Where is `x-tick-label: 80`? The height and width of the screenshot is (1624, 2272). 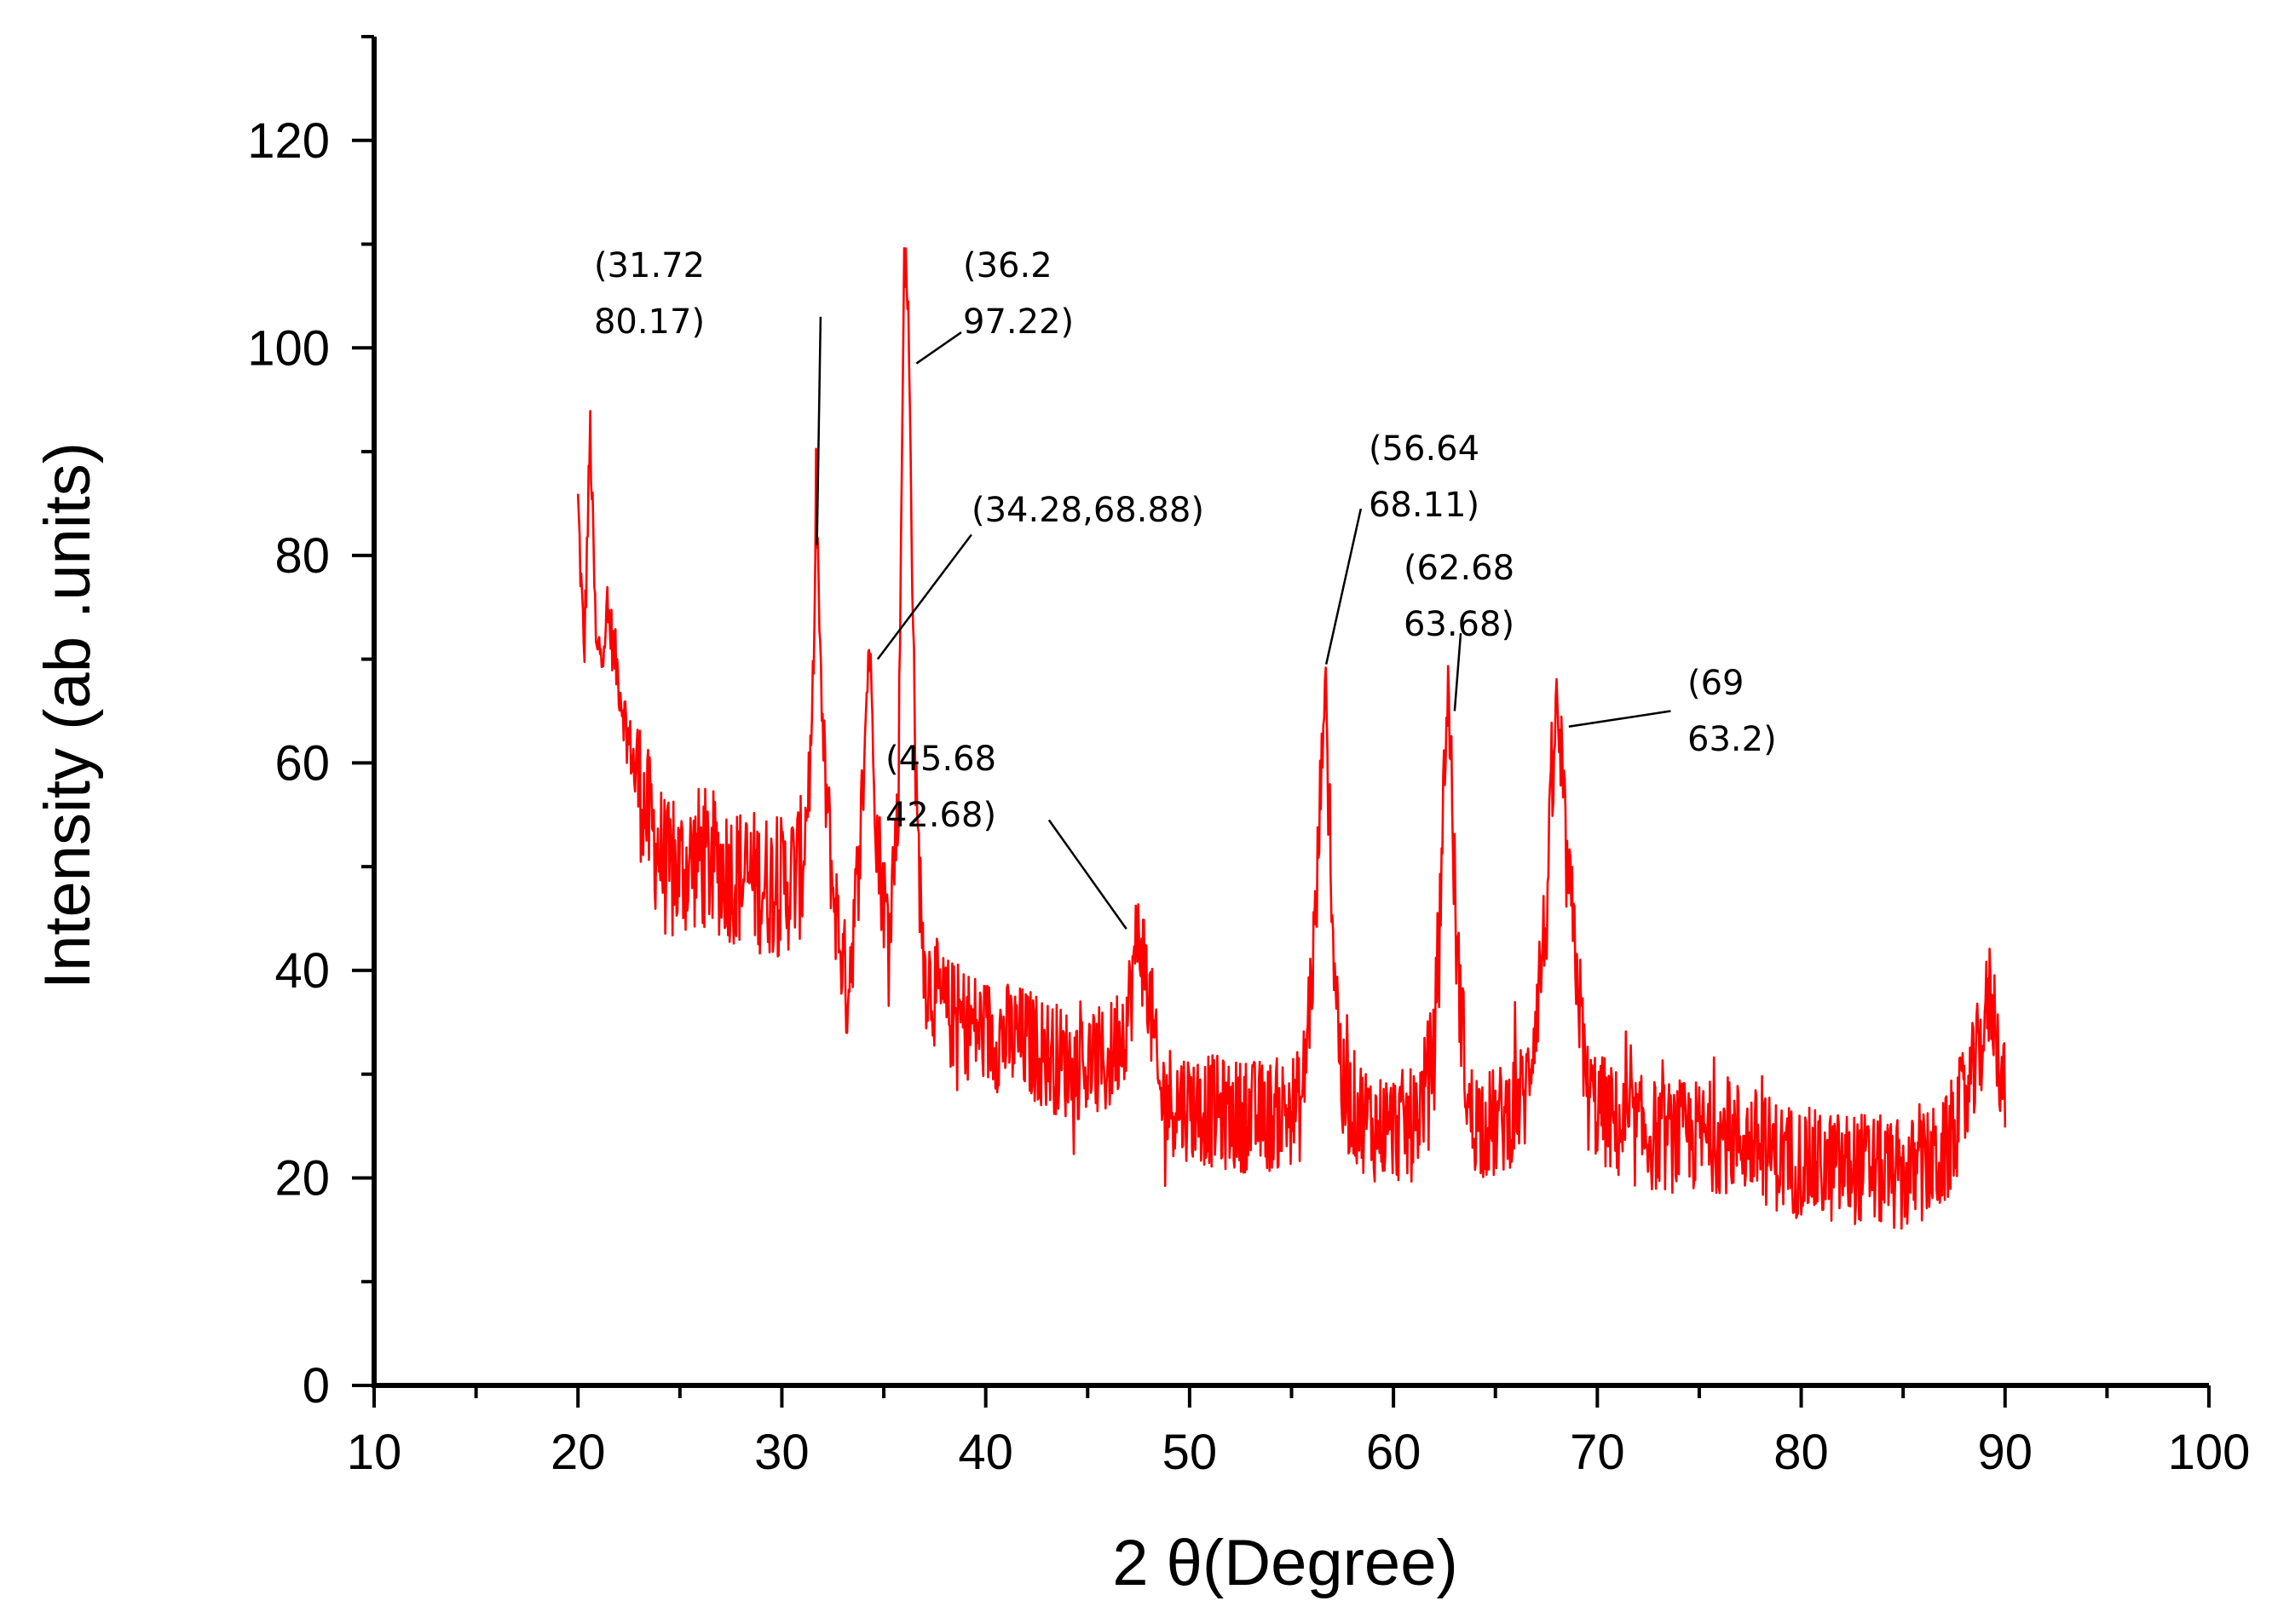 x-tick-label: 80 is located at coordinates (1801, 1452).